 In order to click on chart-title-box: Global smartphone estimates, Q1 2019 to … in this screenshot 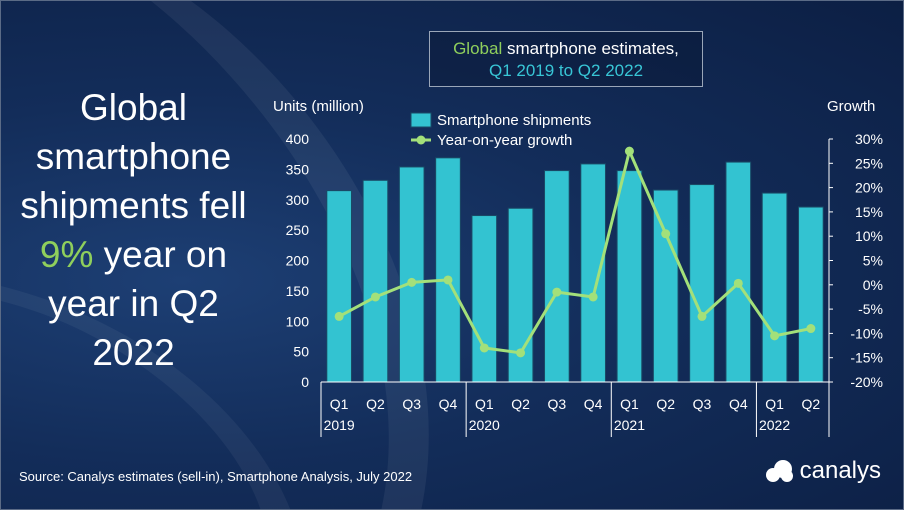, I will do `click(566, 59)`.